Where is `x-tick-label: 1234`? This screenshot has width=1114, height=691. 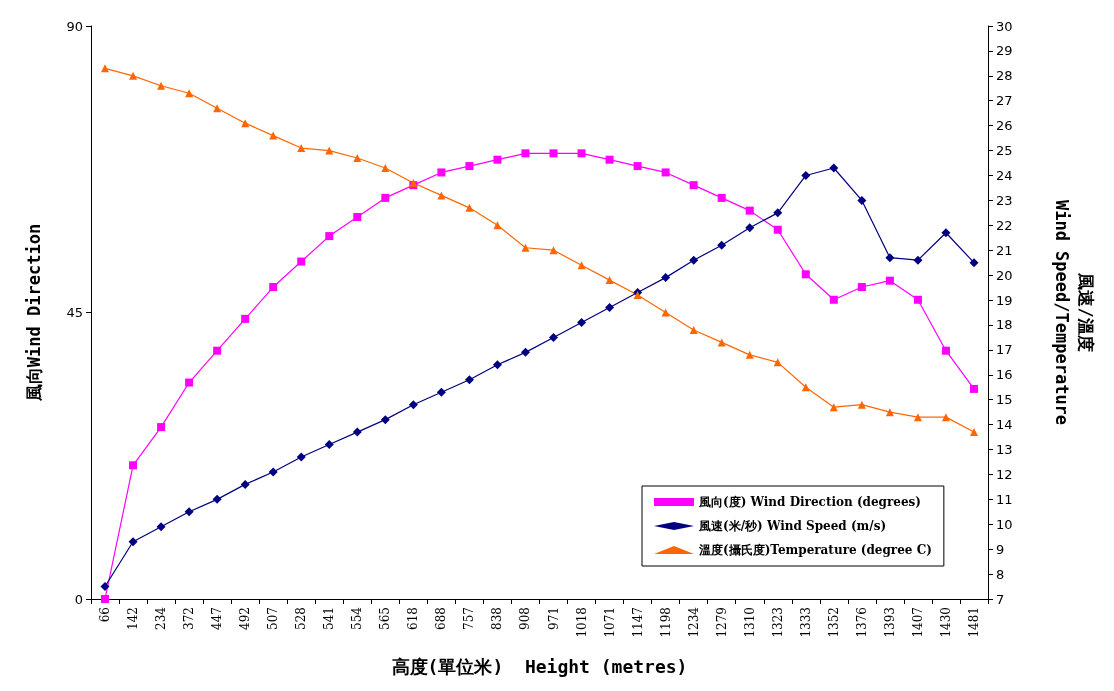 x-tick-label: 1234 is located at coordinates (693, 622).